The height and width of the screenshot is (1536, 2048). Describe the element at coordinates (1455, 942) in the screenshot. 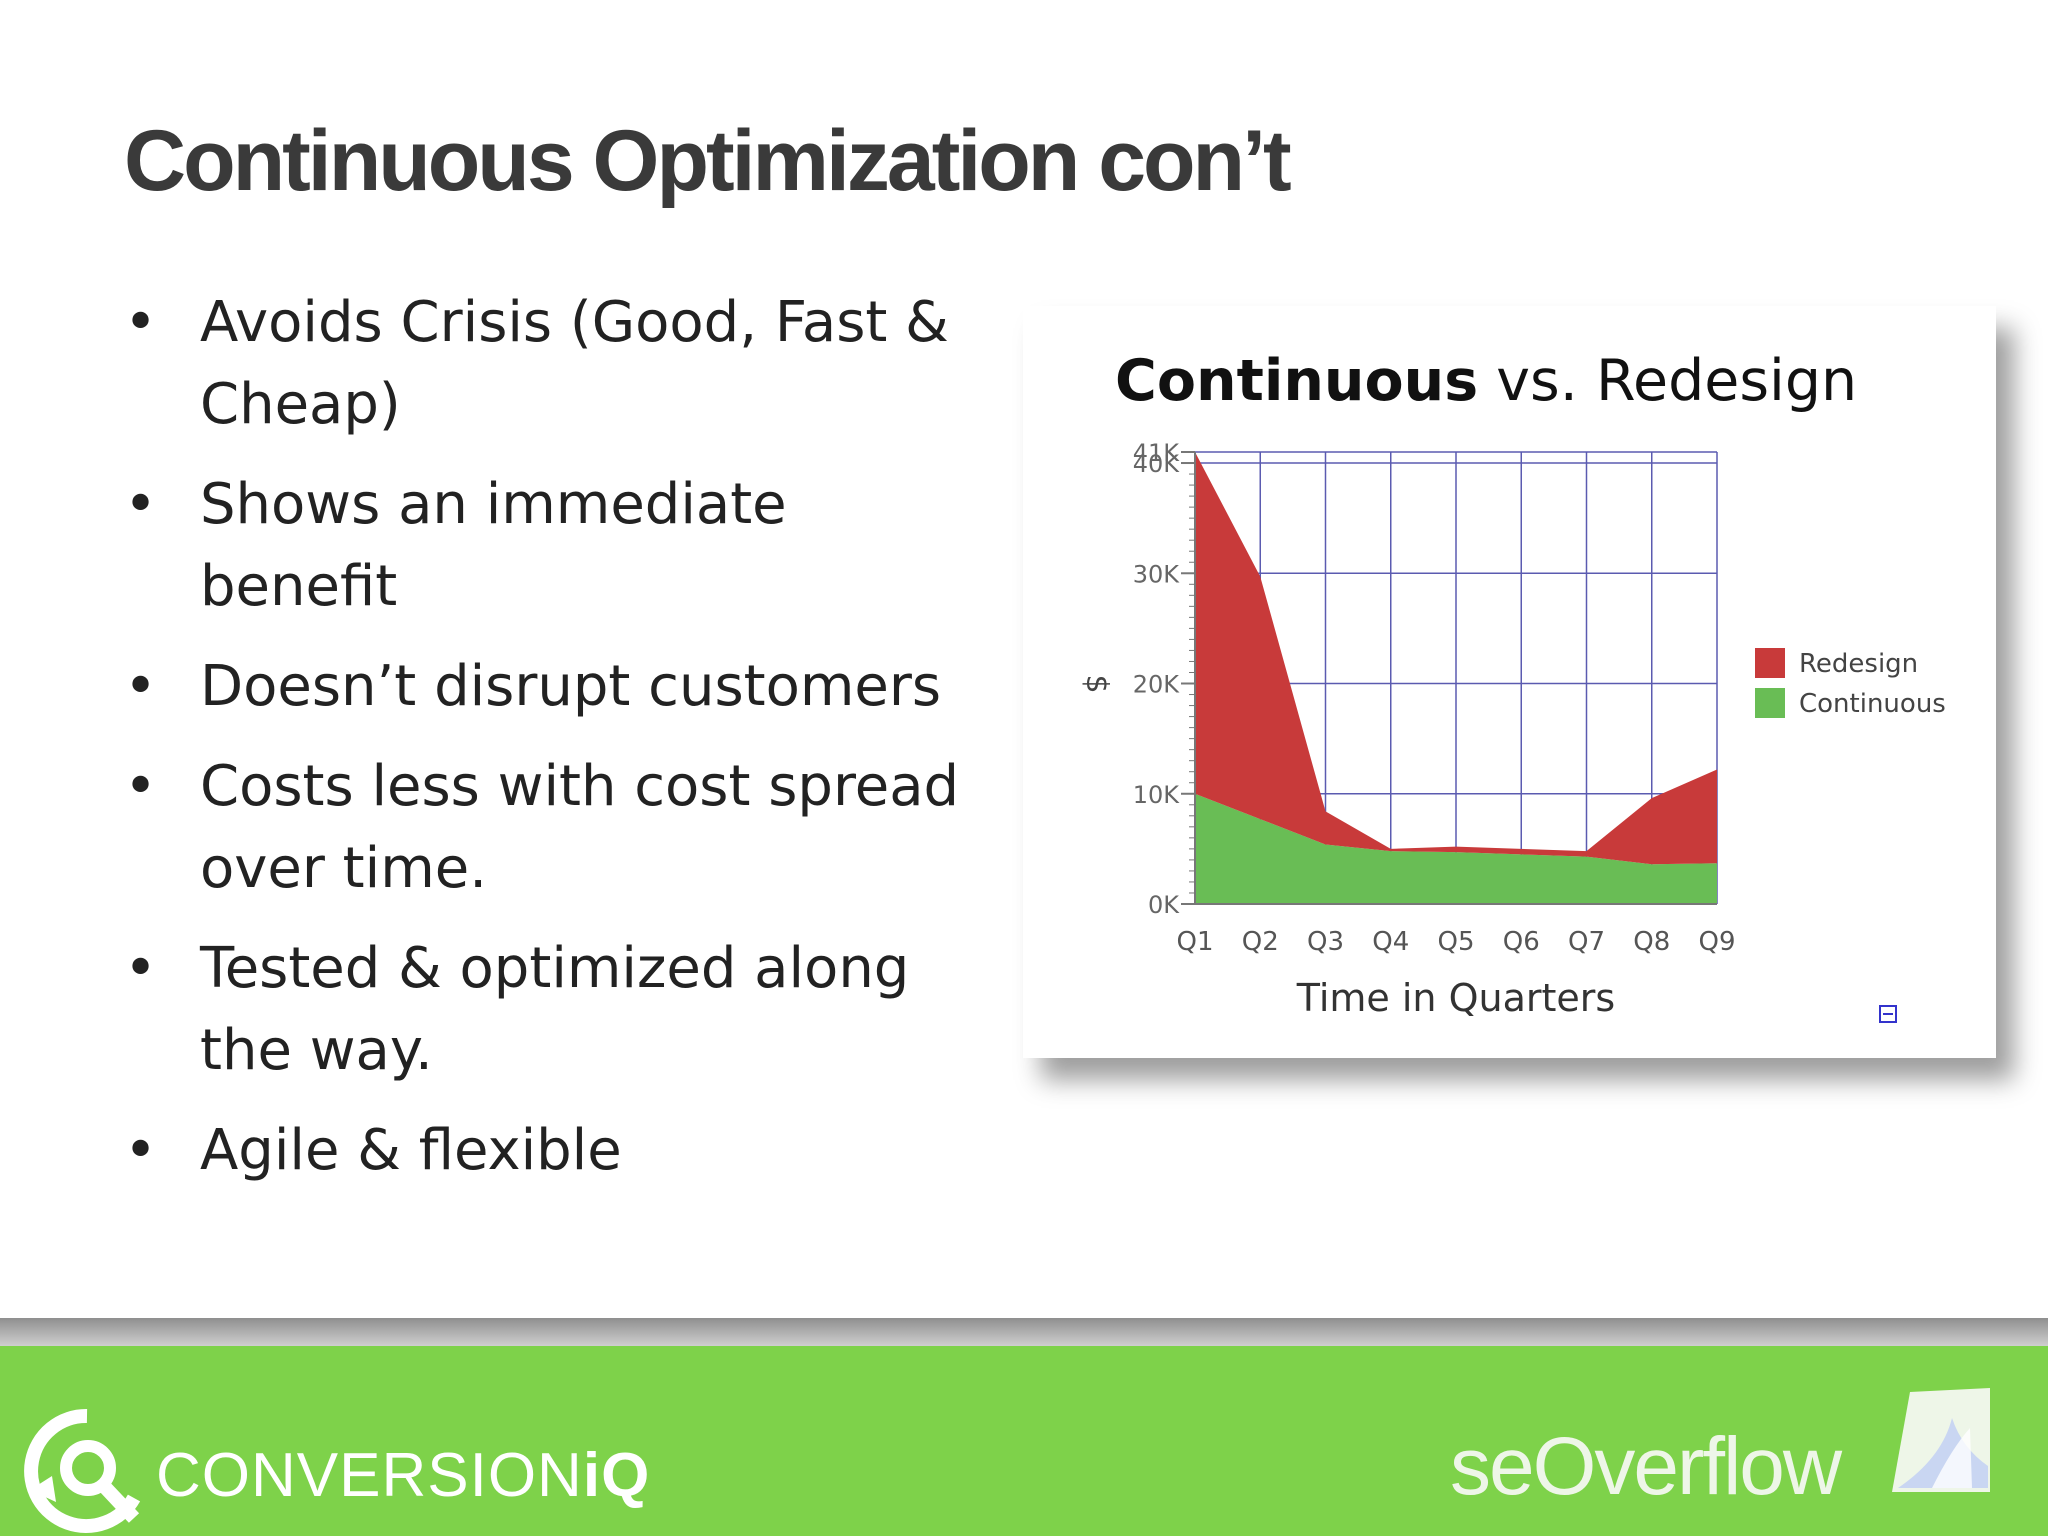

I see `x-tick-label: Q5` at that location.